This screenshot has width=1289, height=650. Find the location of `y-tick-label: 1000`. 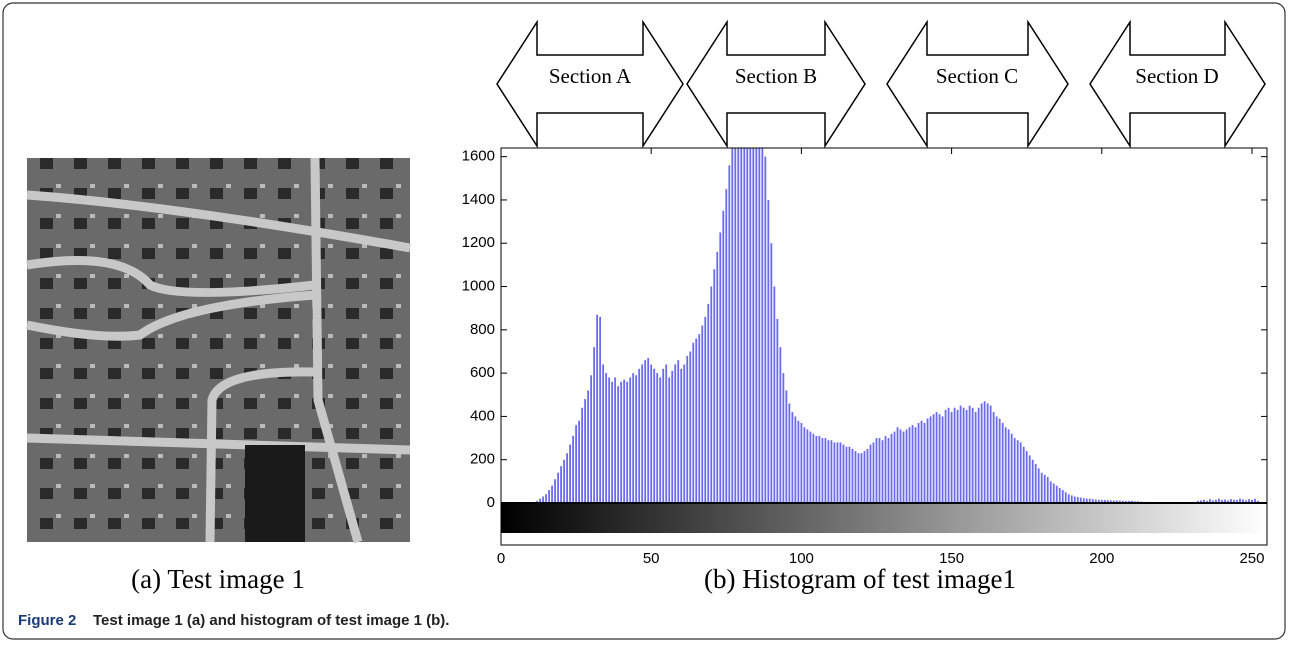

y-tick-label: 1000 is located at coordinates (478, 286).